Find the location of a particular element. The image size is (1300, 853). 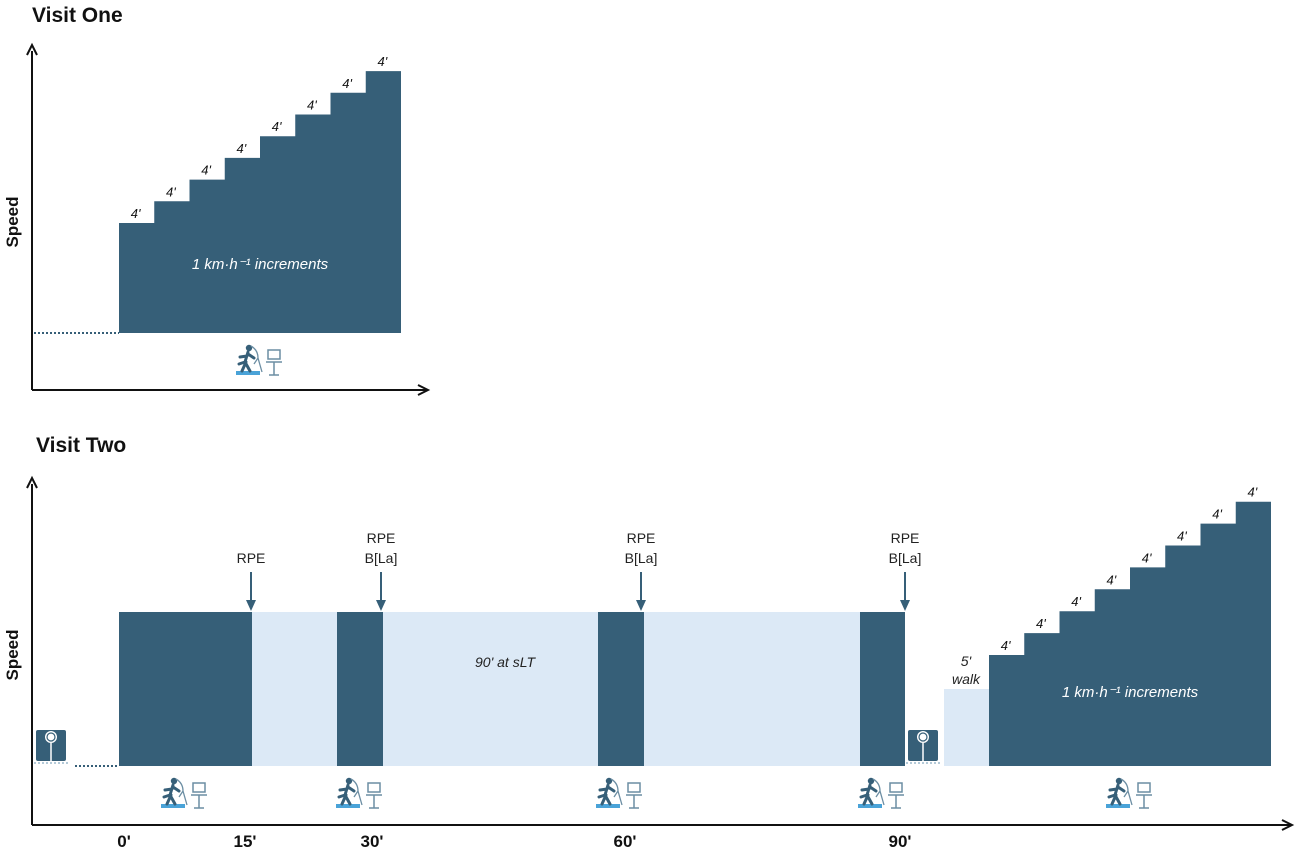

visit-one-x-axis-arrow is located at coordinates (424, 390).